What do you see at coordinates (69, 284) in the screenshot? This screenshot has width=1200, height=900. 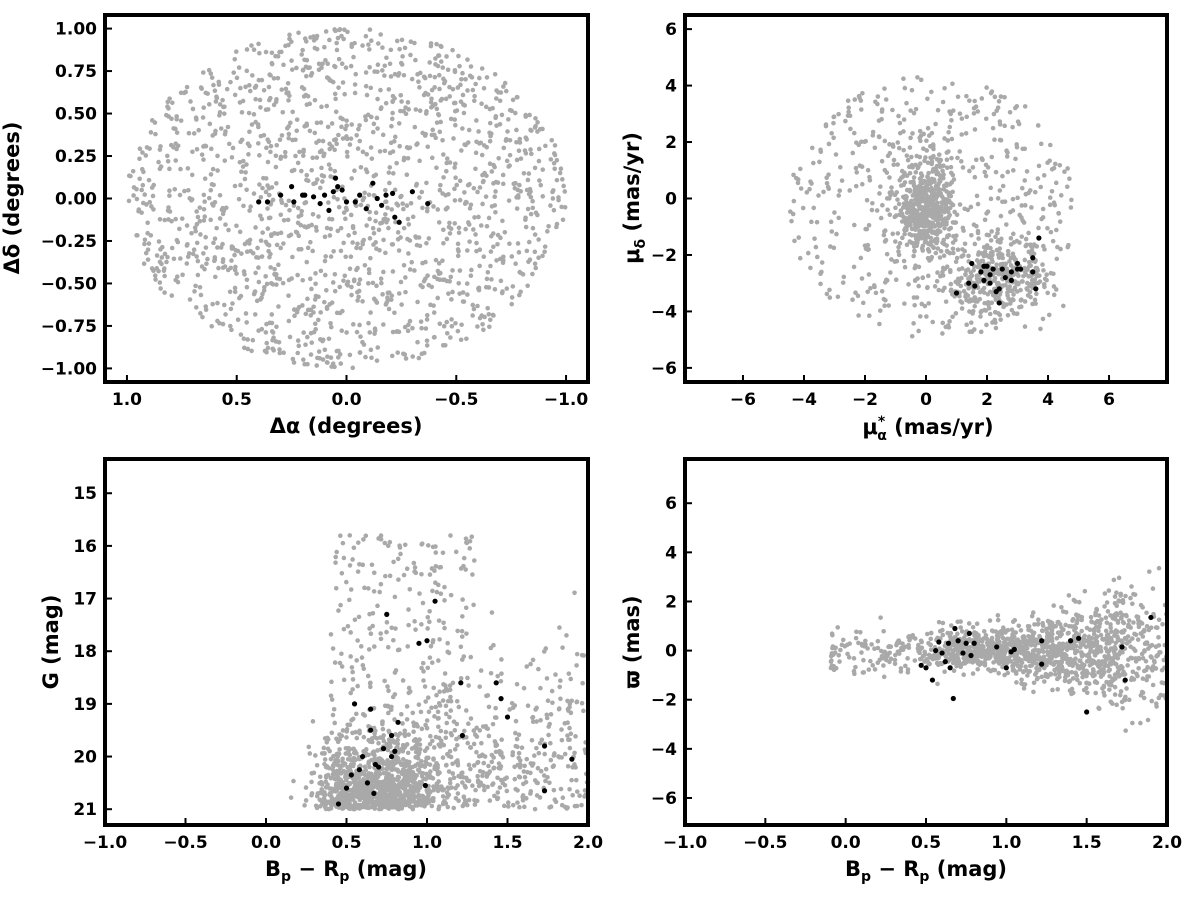 I see `y-tick-label: −0.50` at bounding box center [69, 284].